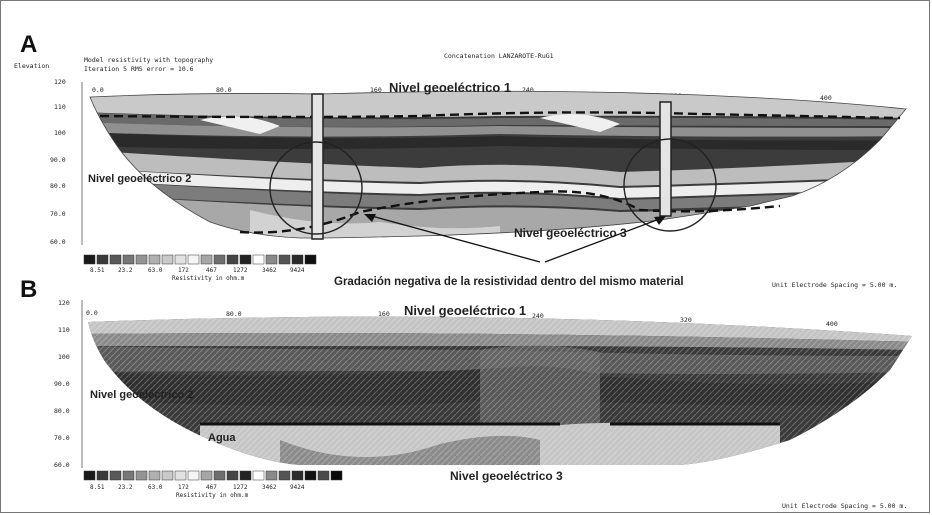  Describe the element at coordinates (844, 506) in the screenshot. I see `electrode-spacing-b: Unit Electrode Spacing = 5.00 m.` at that location.